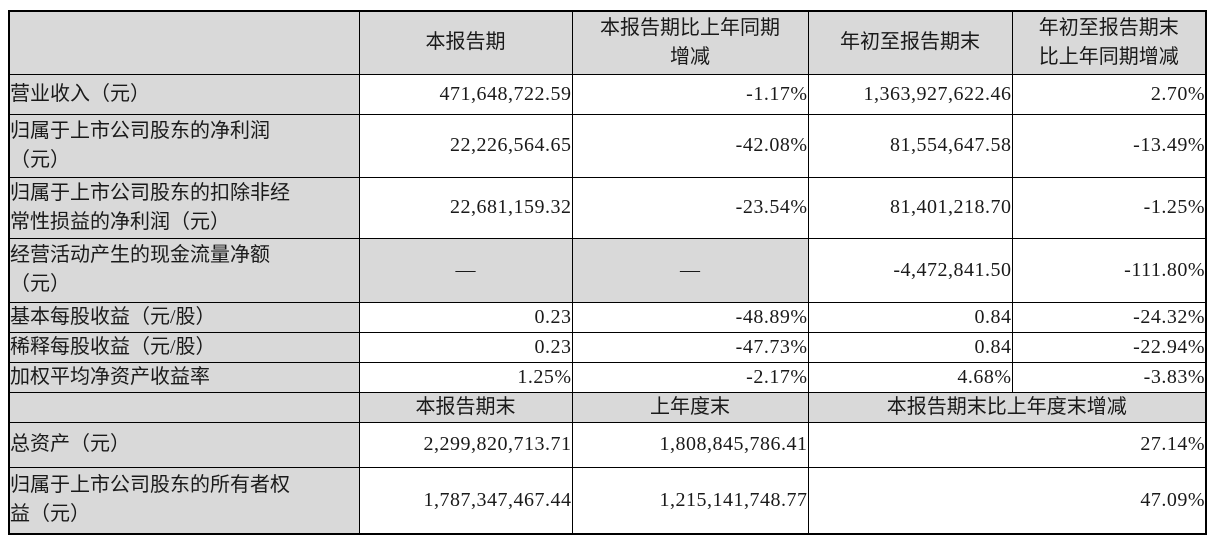 This screenshot has height=535, width=1215. What do you see at coordinates (690, 444) in the screenshot?
I see `prior-year-end-value: 1,808,845,786.41` at bounding box center [690, 444].